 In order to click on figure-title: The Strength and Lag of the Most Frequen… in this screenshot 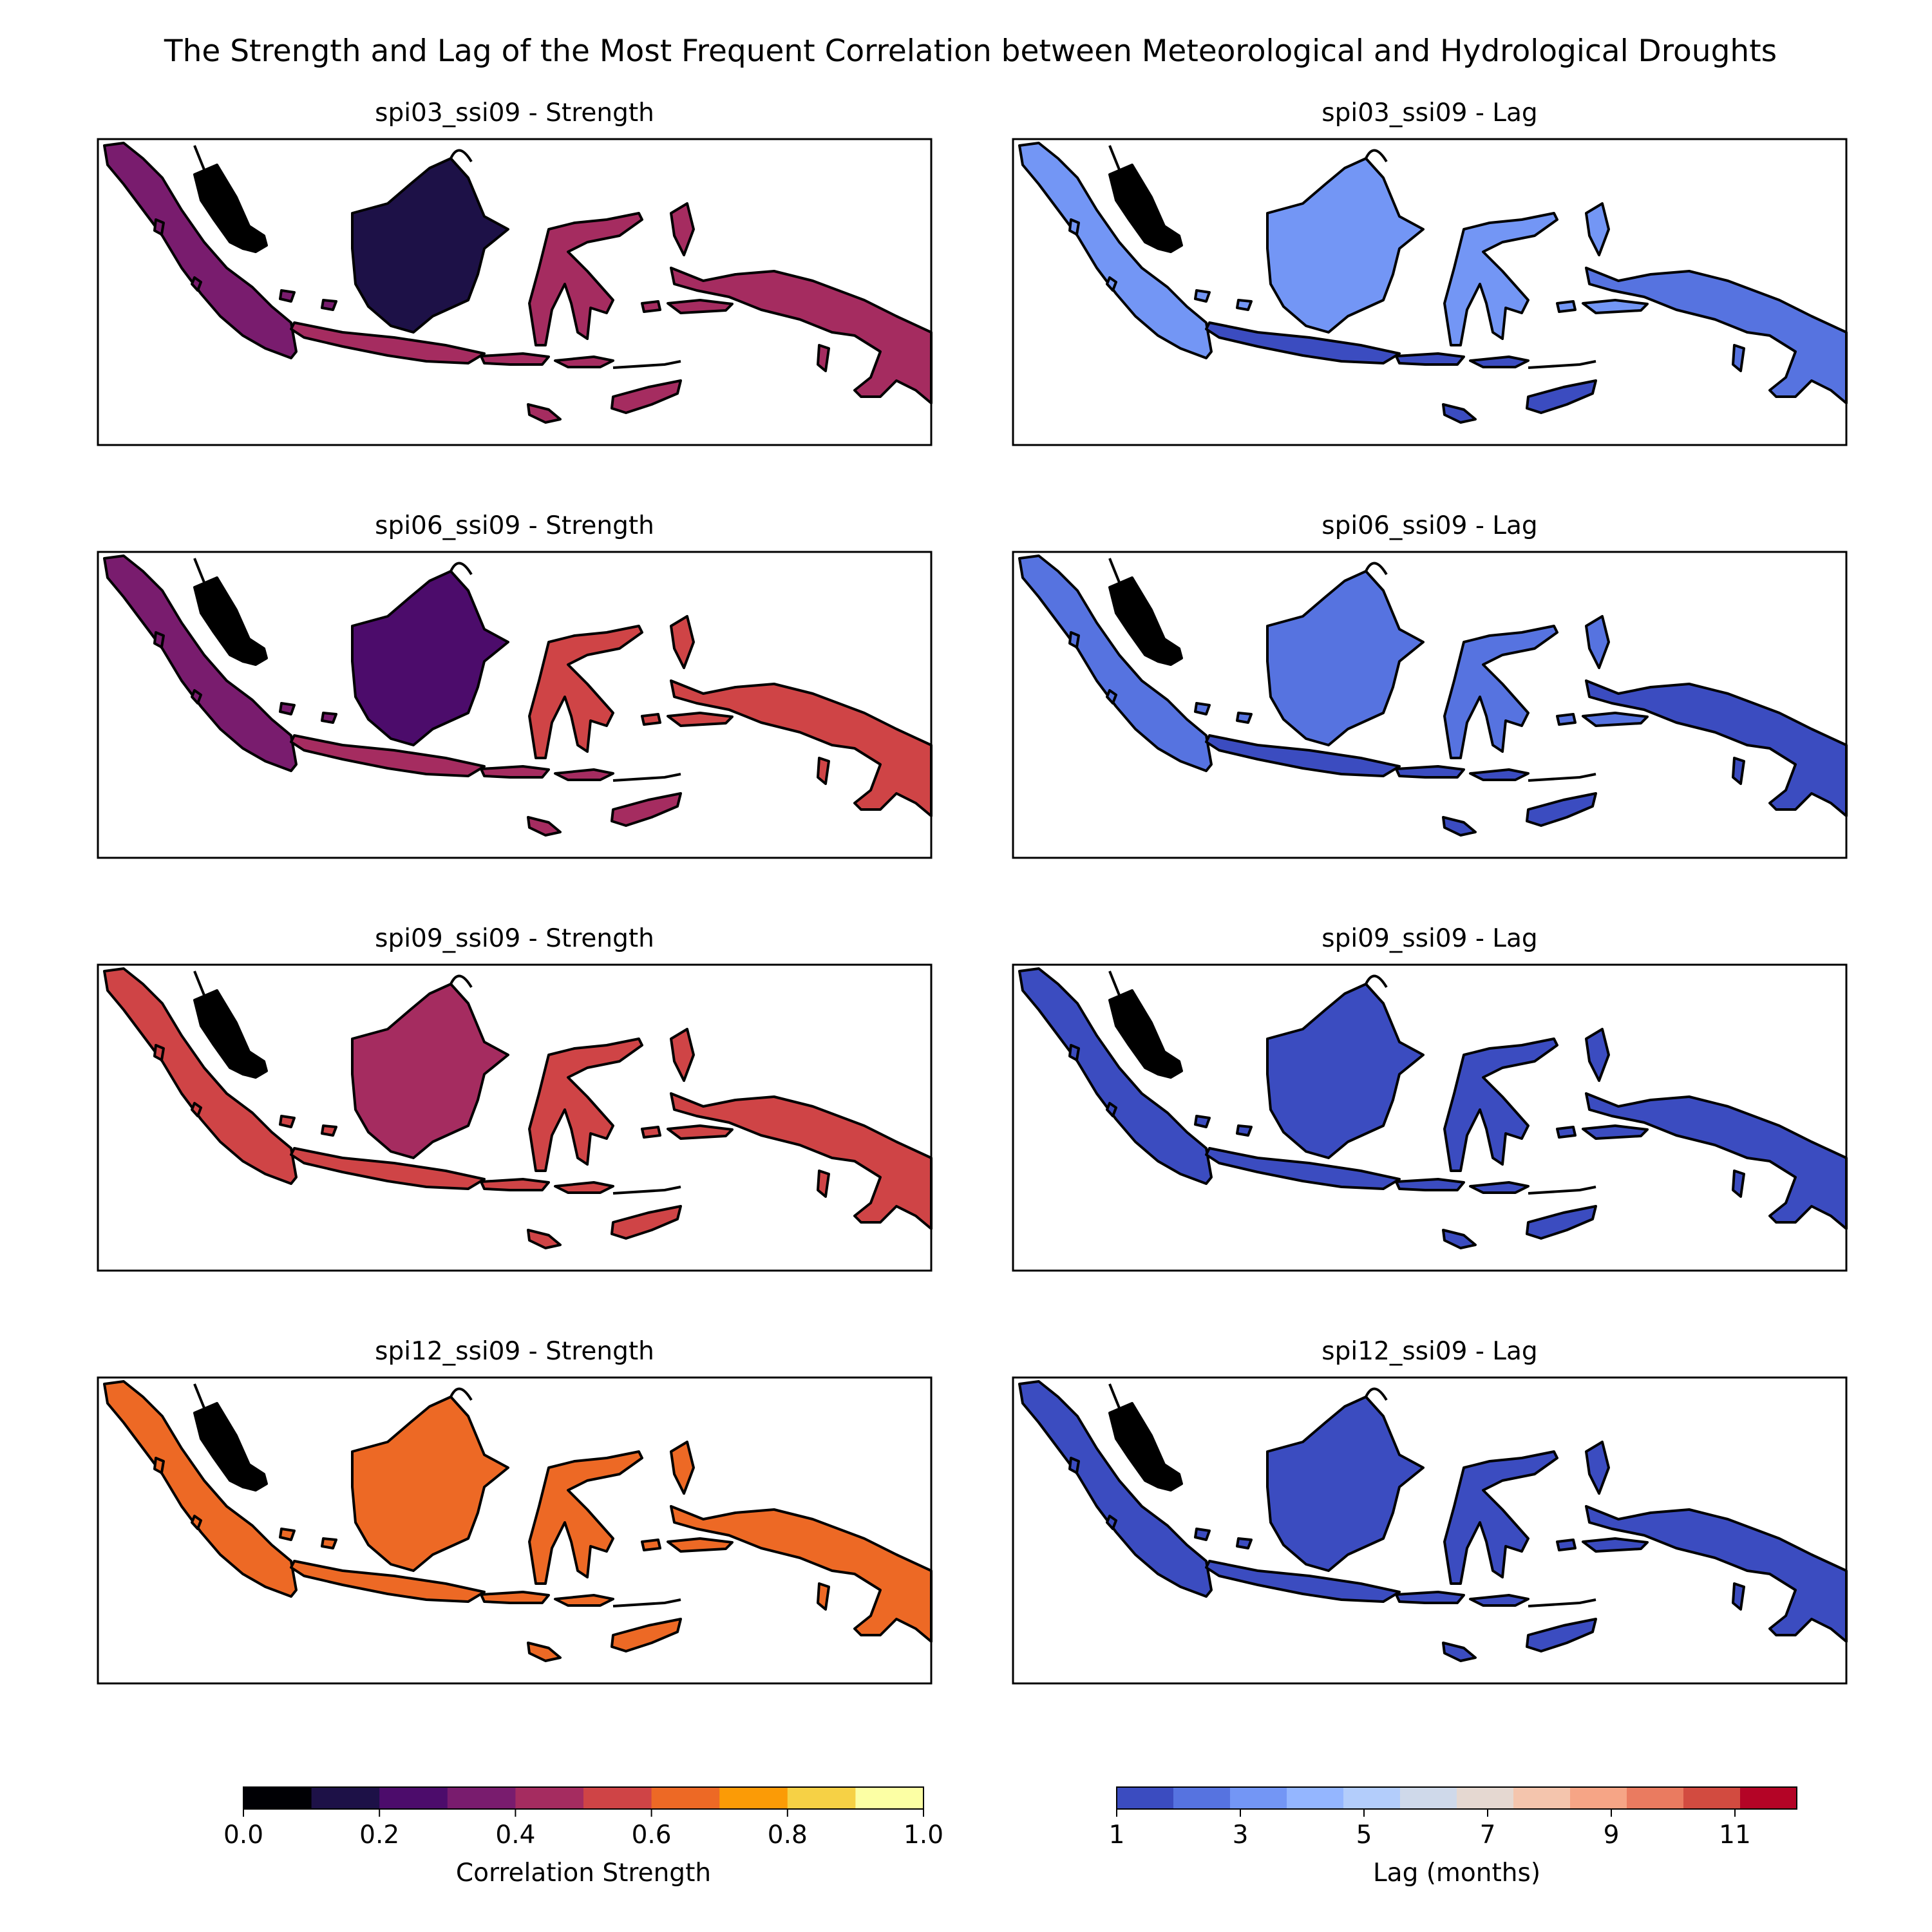, I will do `click(971, 51)`.